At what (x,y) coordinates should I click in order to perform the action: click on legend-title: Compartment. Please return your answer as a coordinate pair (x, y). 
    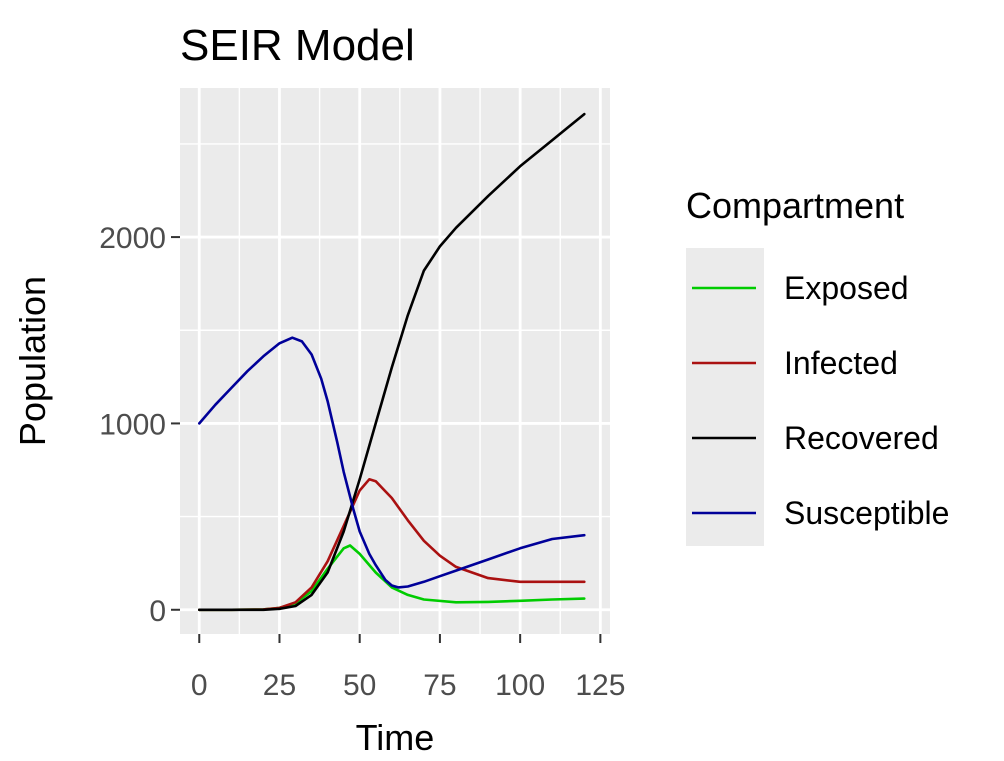
    Looking at the image, I should click on (795, 205).